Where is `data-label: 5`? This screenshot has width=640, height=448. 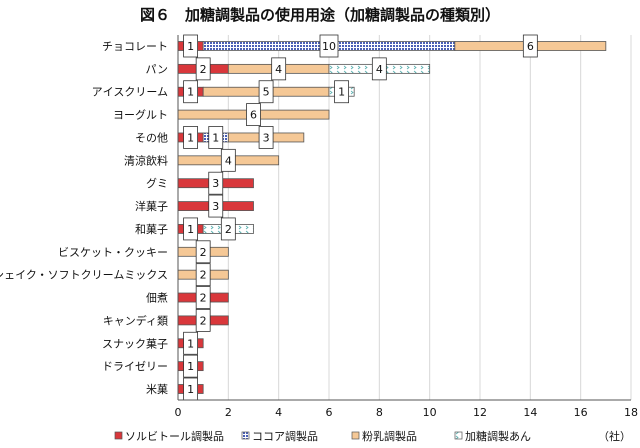
data-label: 5 is located at coordinates (266, 92).